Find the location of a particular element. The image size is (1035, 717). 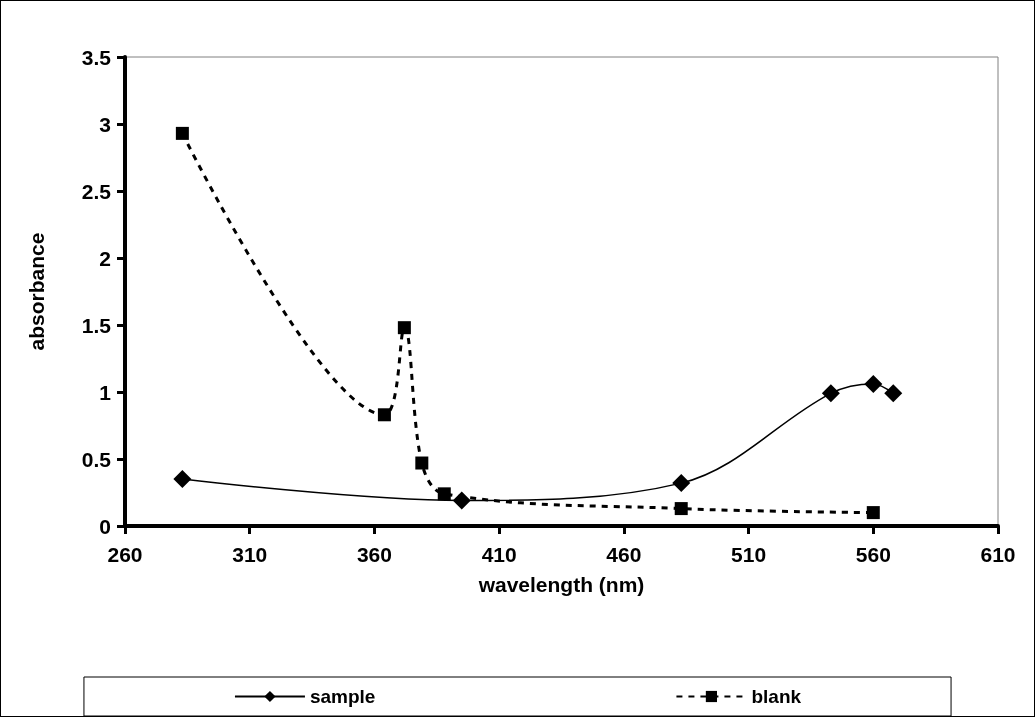

x-axis-title: wavelength (nm) is located at coordinates (561, 584).